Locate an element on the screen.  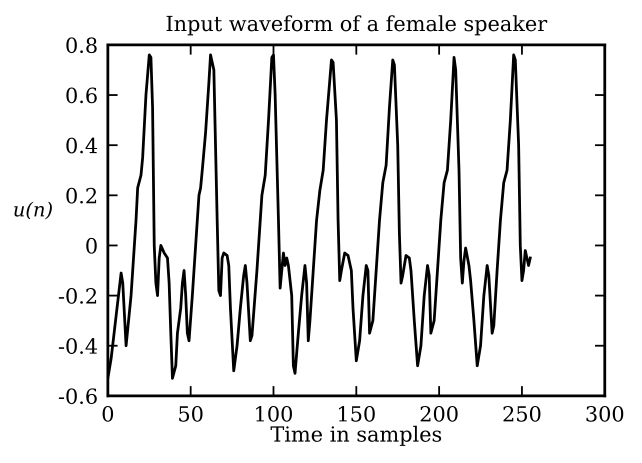
x-tick-label: 50 is located at coordinates (191, 414).